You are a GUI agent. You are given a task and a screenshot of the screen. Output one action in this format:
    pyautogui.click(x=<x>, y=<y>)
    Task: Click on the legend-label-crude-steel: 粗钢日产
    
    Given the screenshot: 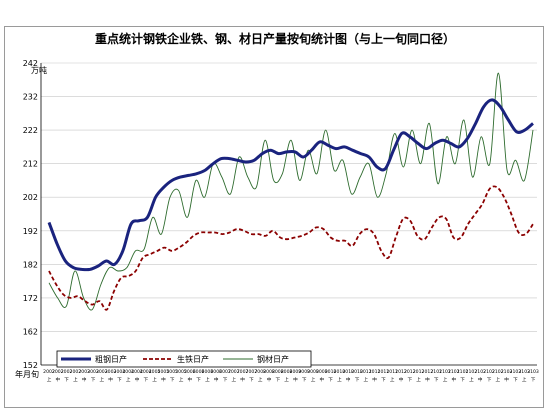 What is the action you would take?
    pyautogui.click(x=111, y=359)
    